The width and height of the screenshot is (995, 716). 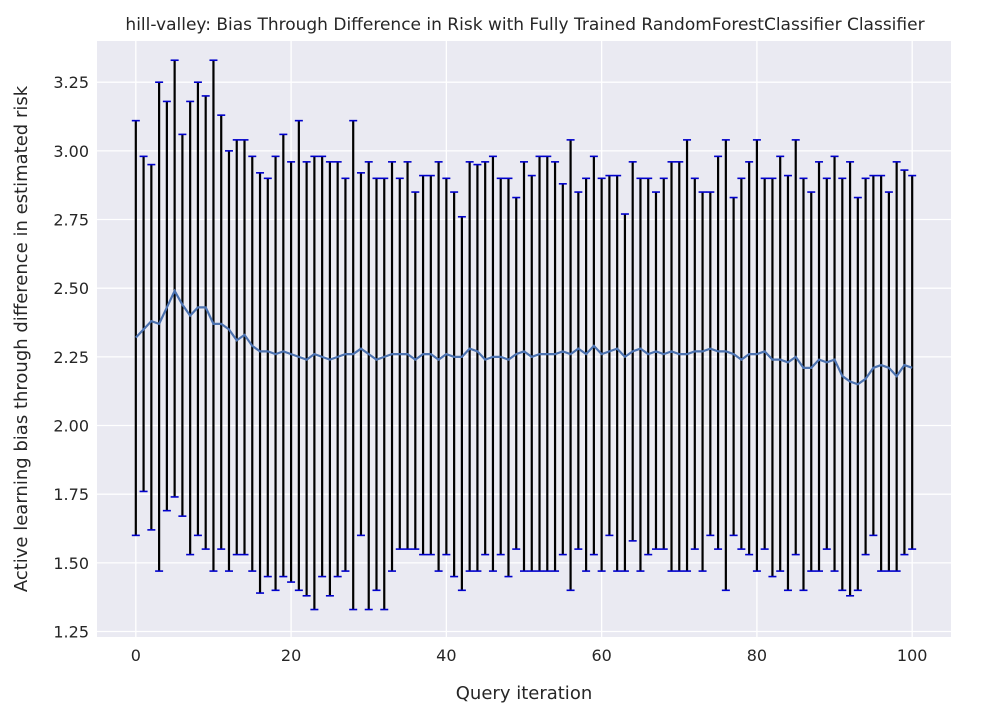 I want to click on y-tick-label: 3.00, so click(x=71, y=151).